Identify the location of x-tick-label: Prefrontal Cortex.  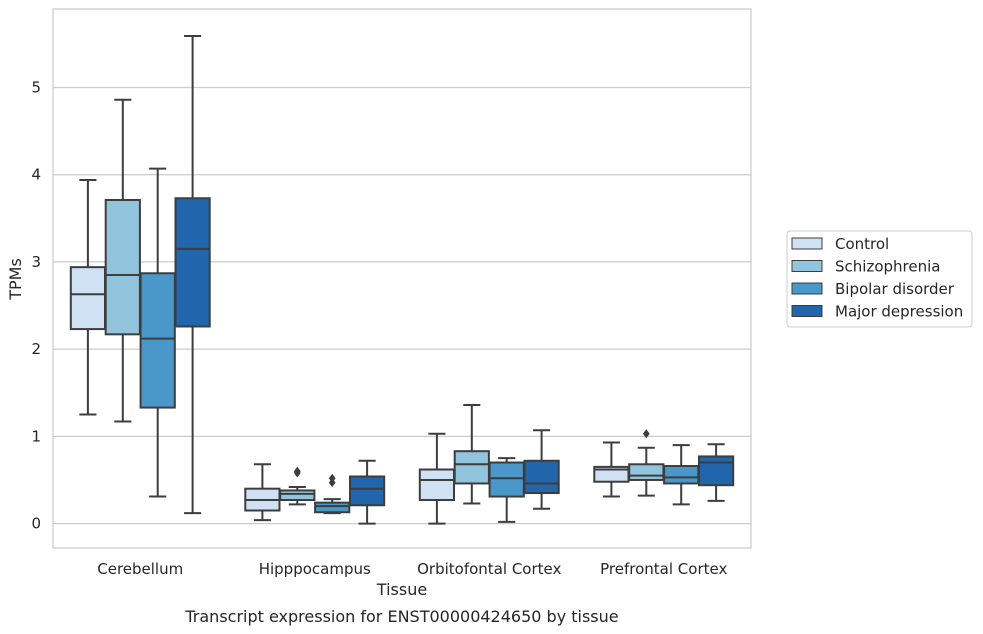
(663, 569).